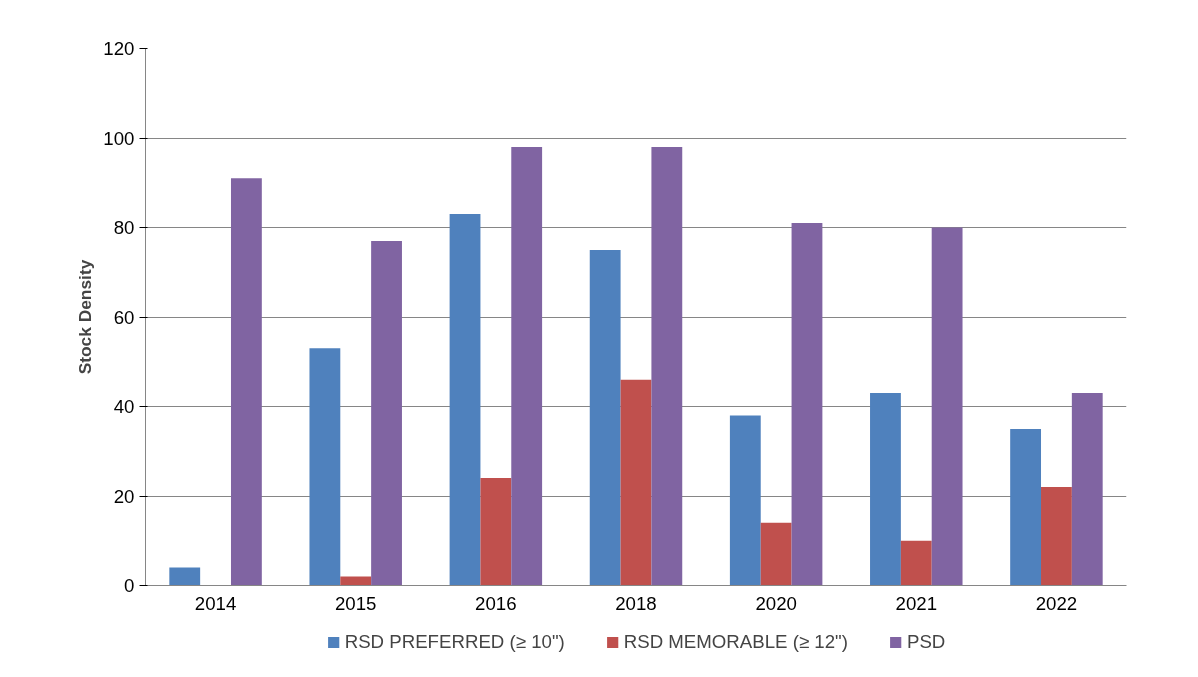  Describe the element at coordinates (776, 603) in the screenshot. I see `x-tick-label: 2020` at that location.